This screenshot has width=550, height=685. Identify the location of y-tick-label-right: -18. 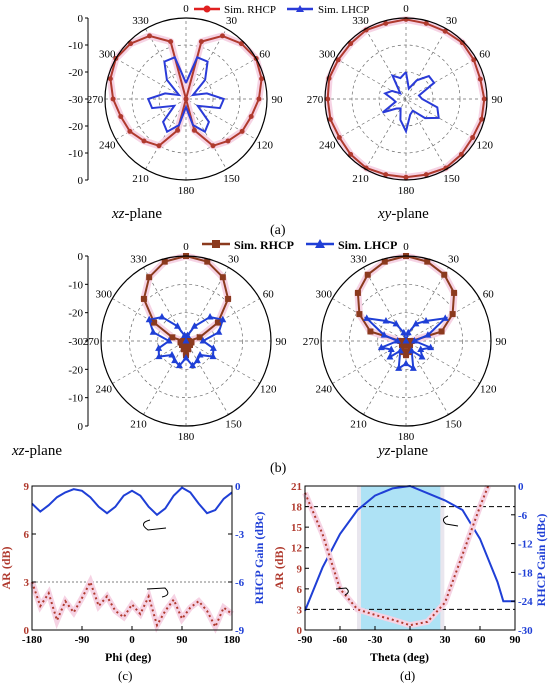
(525, 573).